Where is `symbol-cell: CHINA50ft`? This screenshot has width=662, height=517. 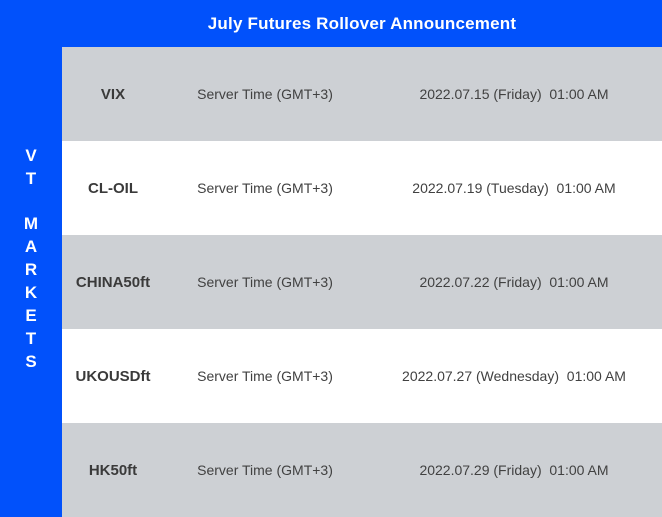
symbol-cell: CHINA50ft is located at coordinates (113, 282).